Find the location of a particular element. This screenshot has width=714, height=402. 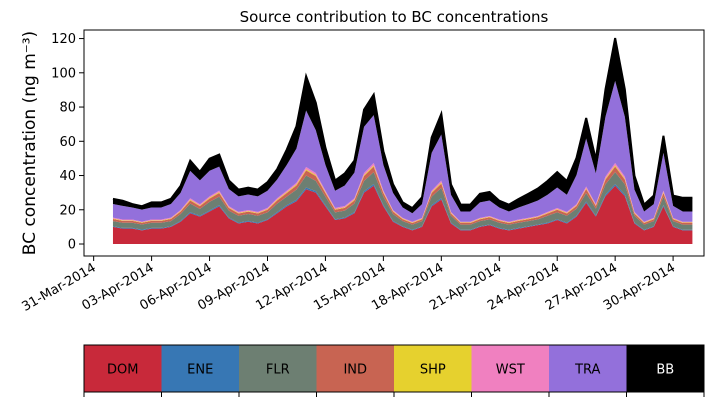

legend-swatch-wst is located at coordinates (510, 368).